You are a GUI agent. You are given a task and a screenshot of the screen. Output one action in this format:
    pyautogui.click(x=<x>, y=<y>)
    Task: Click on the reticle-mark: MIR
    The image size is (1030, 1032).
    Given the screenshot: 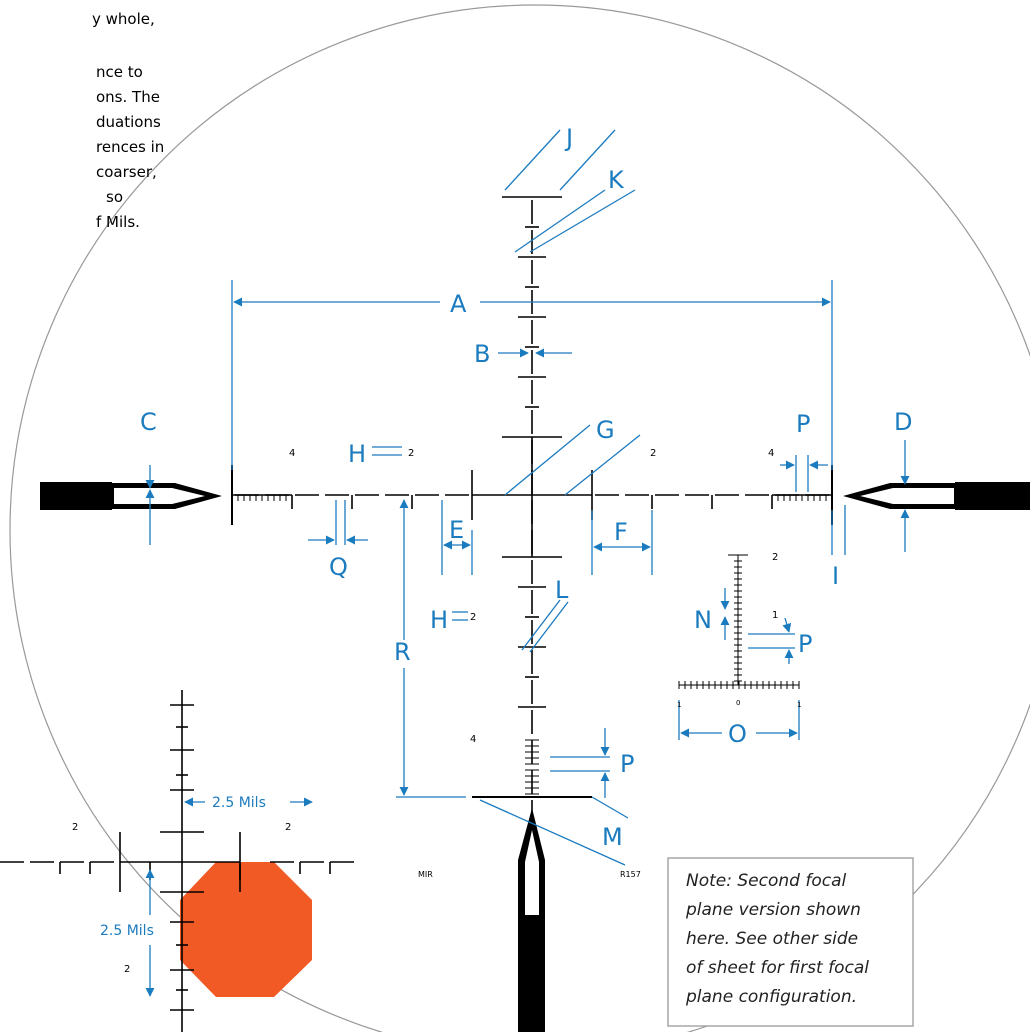 What is the action you would take?
    pyautogui.click(x=425, y=874)
    